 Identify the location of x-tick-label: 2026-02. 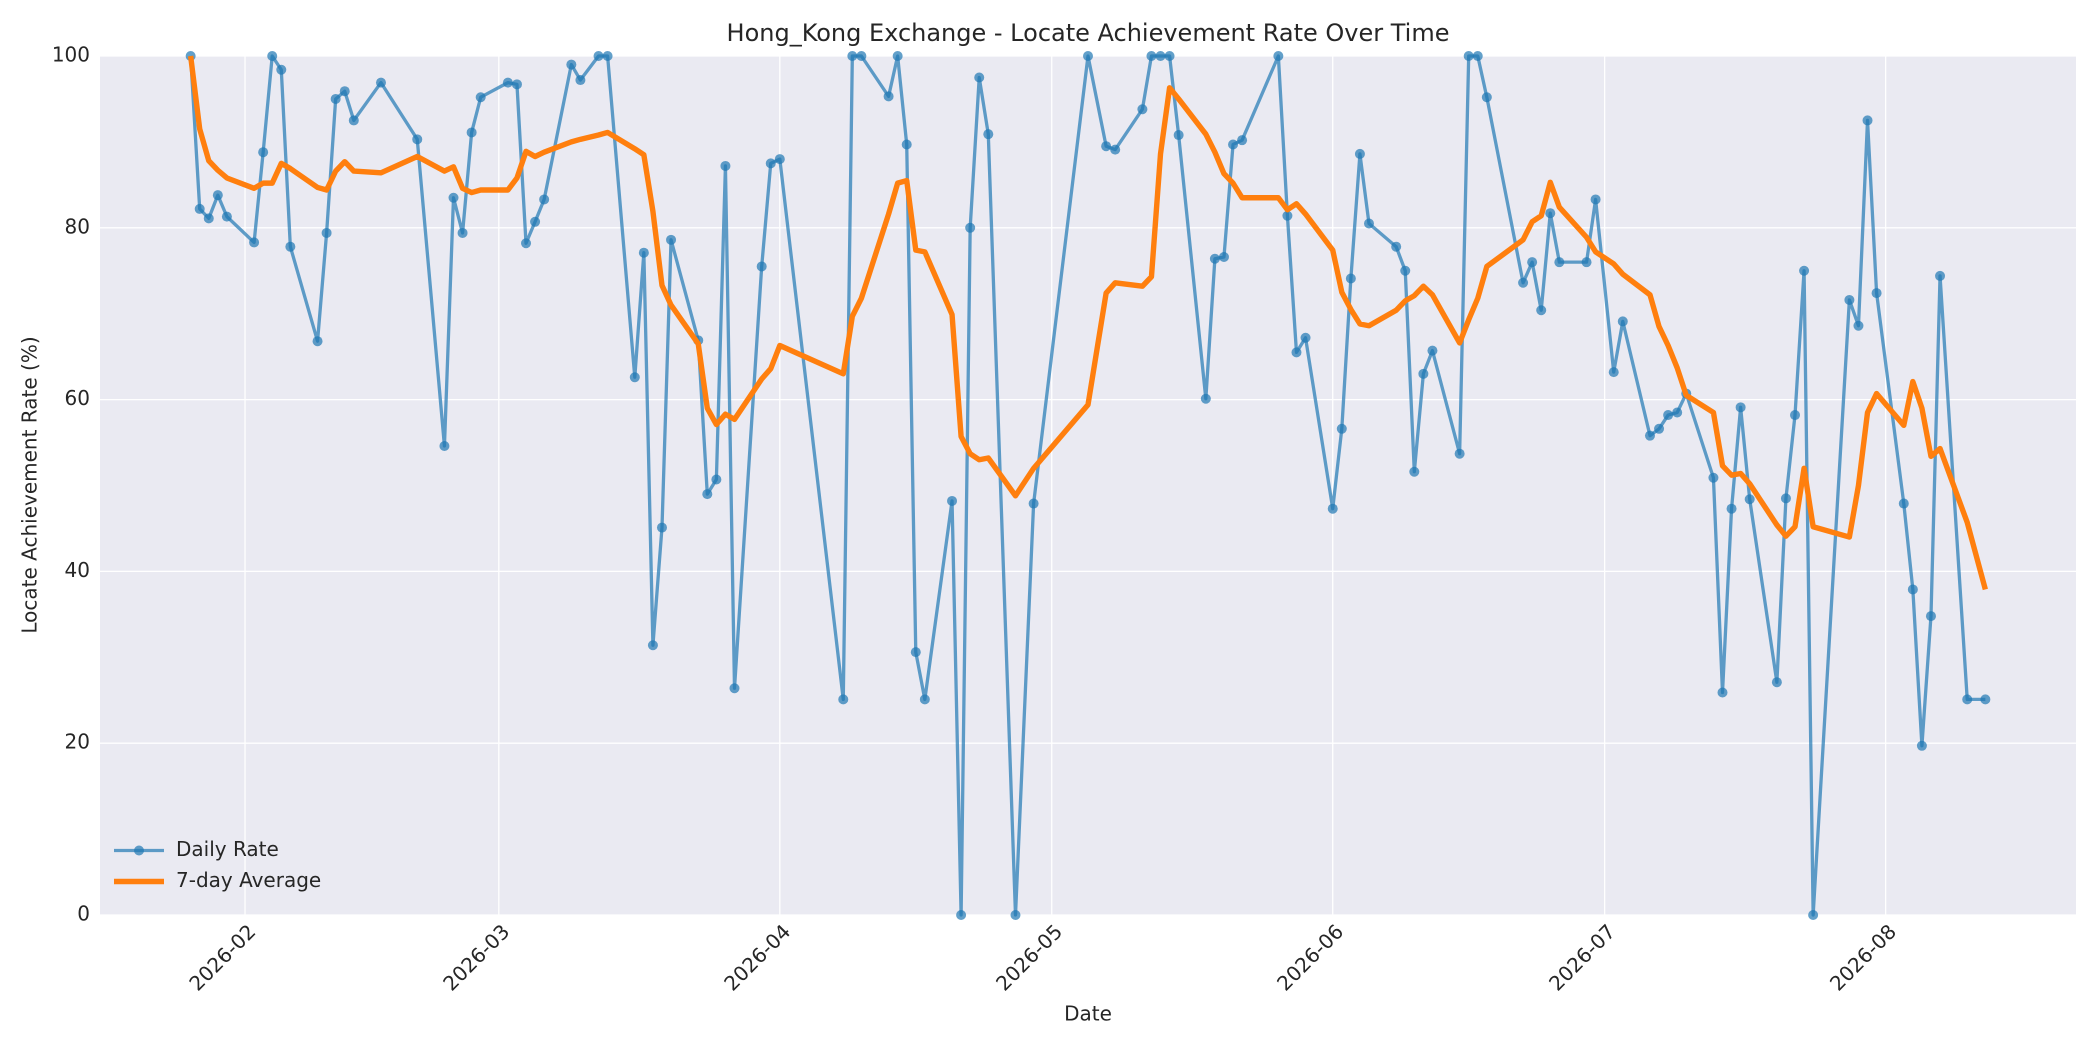
(222, 957).